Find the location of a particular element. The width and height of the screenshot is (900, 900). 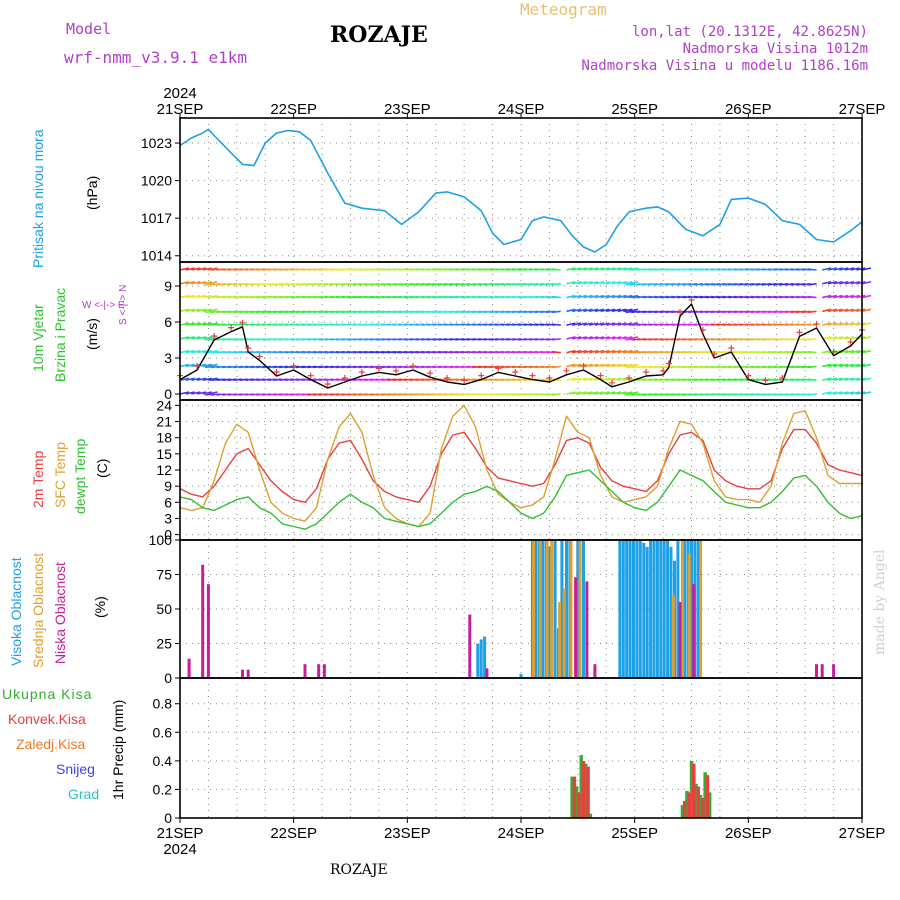

wind-compass-horizontal: W <-|-> E is located at coordinates (103, 305).